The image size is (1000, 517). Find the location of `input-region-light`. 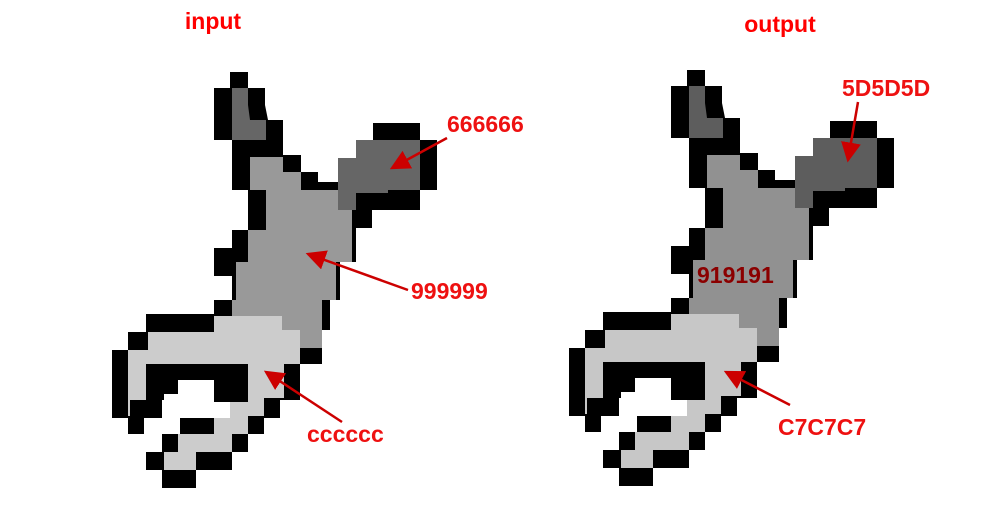

input-region-light is located at coordinates (214, 393).